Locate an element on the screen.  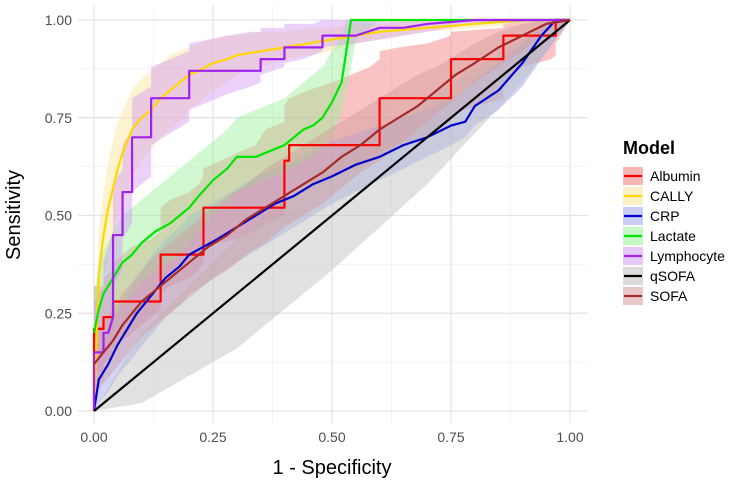
x-tick-label: 1.00 is located at coordinates (569, 437).